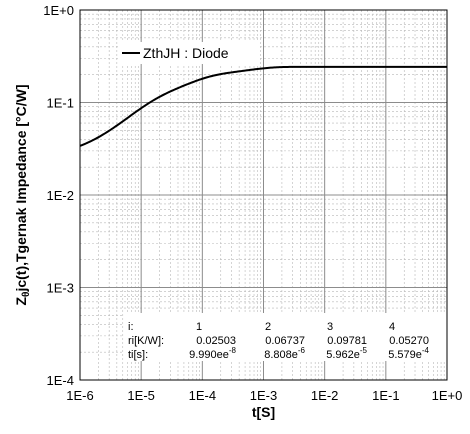 The height and width of the screenshot is (434, 470). I want to click on parameter-table-background, so click(285, 337).